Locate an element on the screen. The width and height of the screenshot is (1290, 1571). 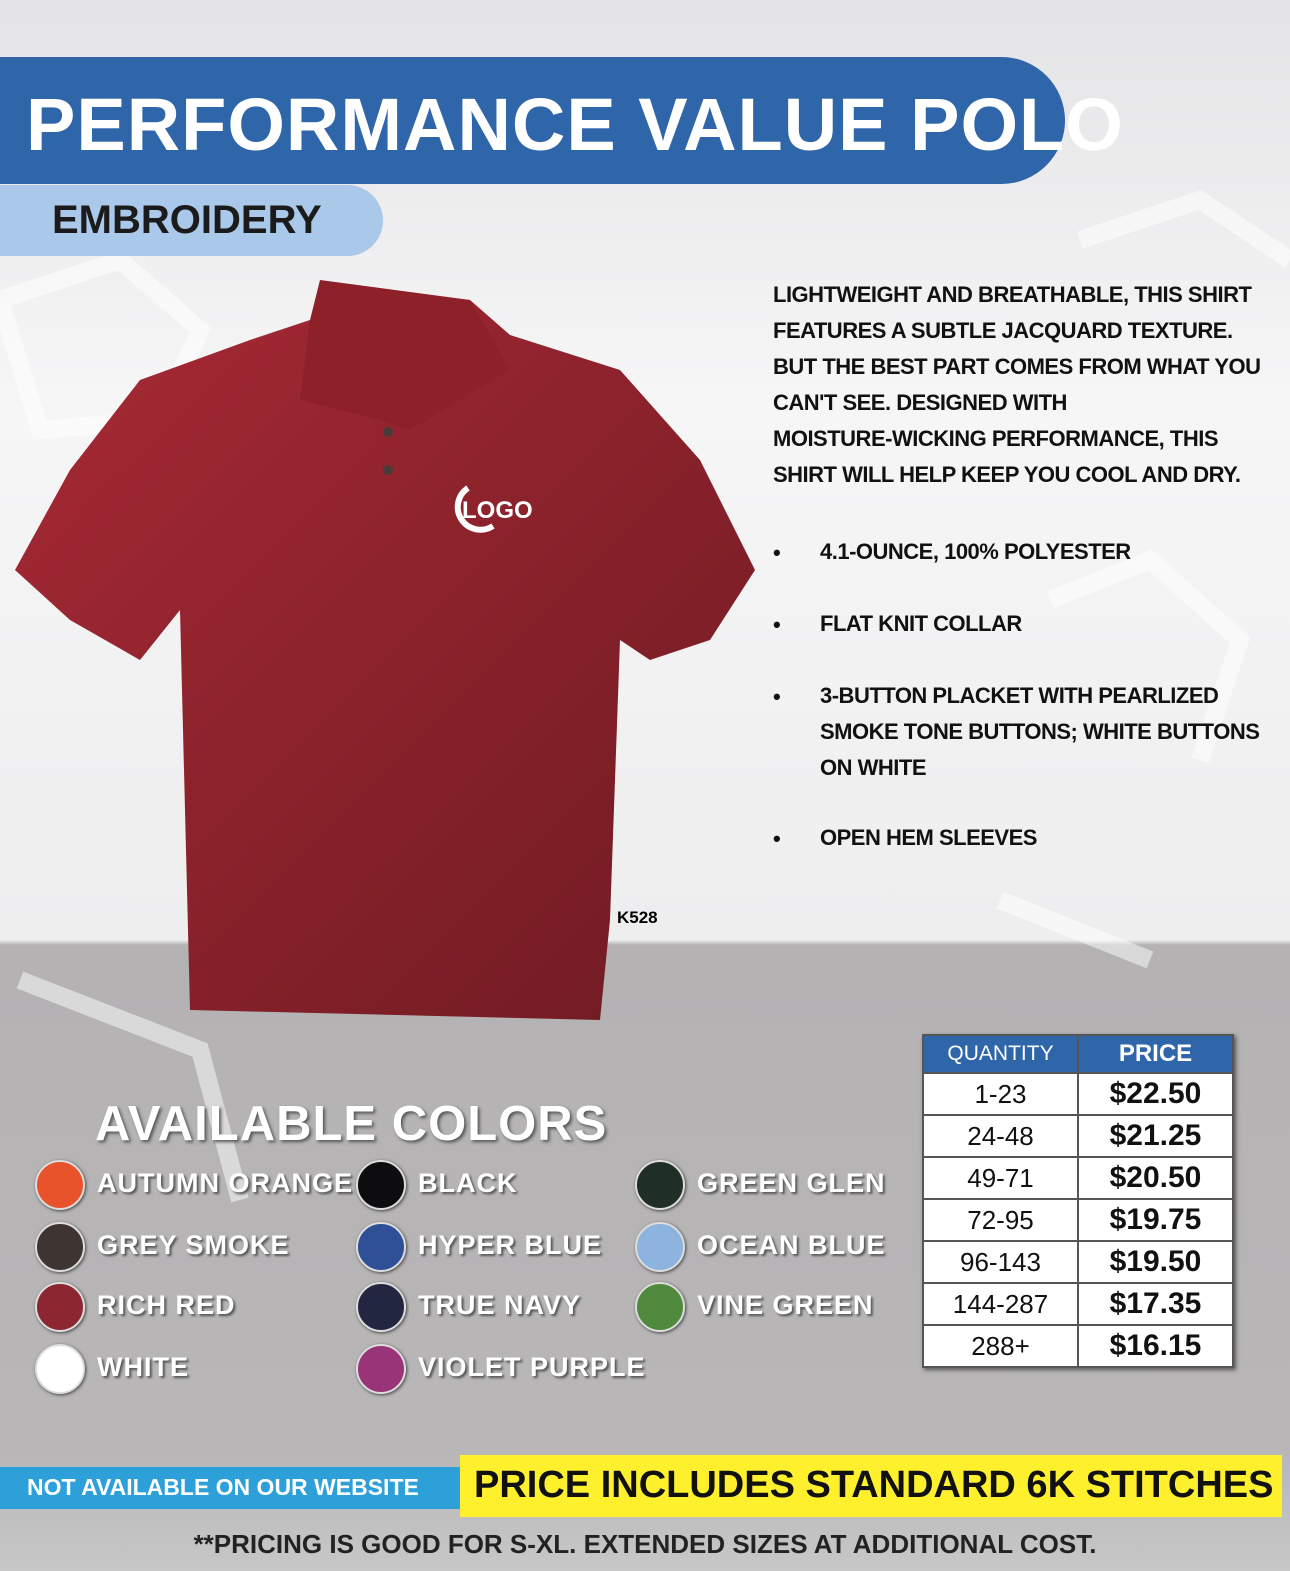
table-row: 49-71 $20.50 is located at coordinates (1078, 1178).